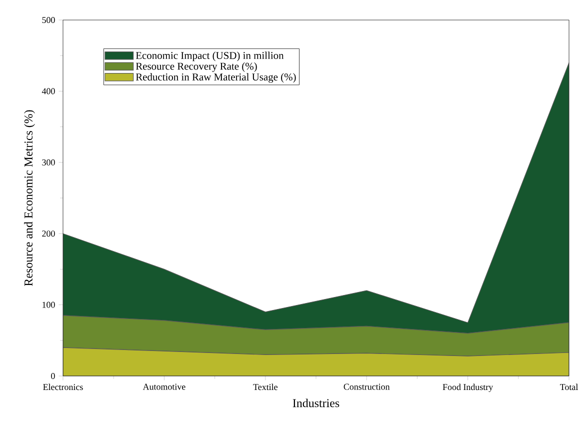 This screenshot has width=585, height=425. What do you see at coordinates (29, 198) in the screenshot?
I see `y-axis-title: Resource and Economic Metrics (%)` at bounding box center [29, 198].